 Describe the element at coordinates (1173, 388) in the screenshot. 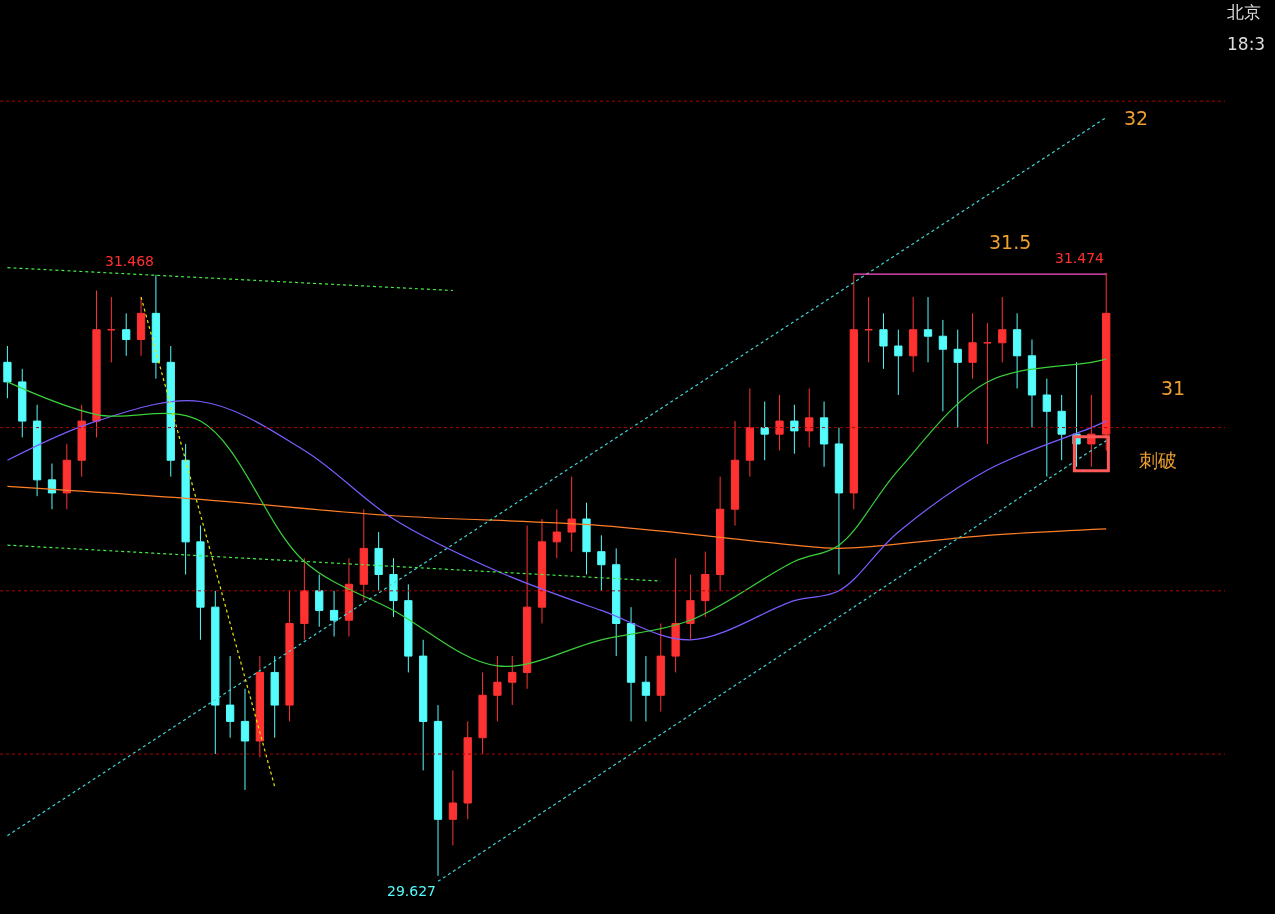

I see `text: 31` at that location.